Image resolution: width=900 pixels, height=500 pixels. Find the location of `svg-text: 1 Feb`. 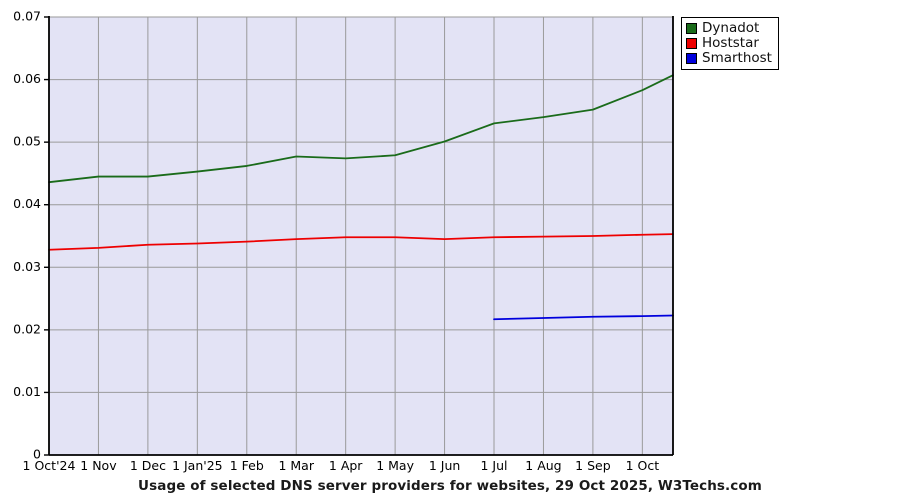

svg-text: 1 Feb is located at coordinates (247, 465).